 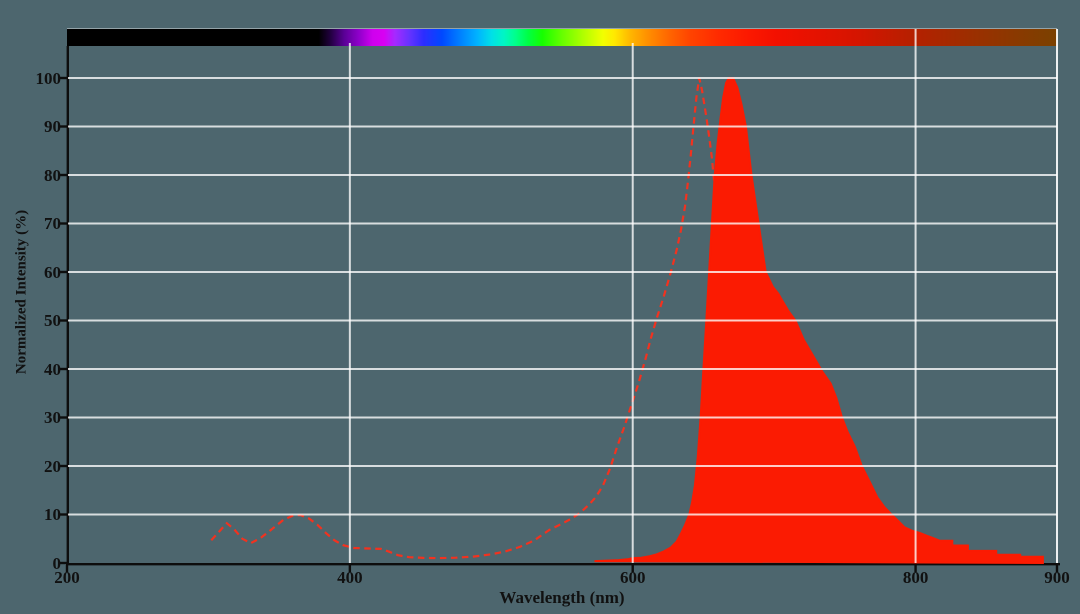 What do you see at coordinates (562, 37) in the screenshot?
I see `spectrum-color-bar` at bounding box center [562, 37].